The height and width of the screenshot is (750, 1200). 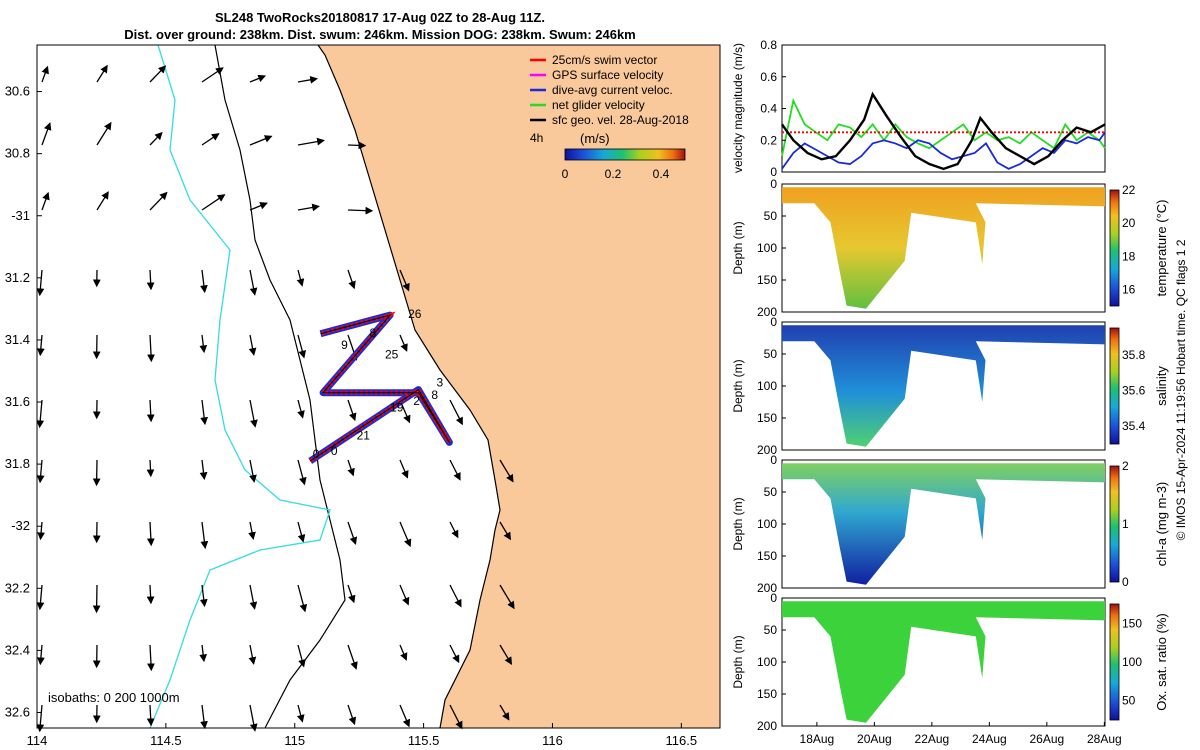 What do you see at coordinates (17, 91) in the screenshot?
I see `map-y-tick-label: 30.6` at bounding box center [17, 91].